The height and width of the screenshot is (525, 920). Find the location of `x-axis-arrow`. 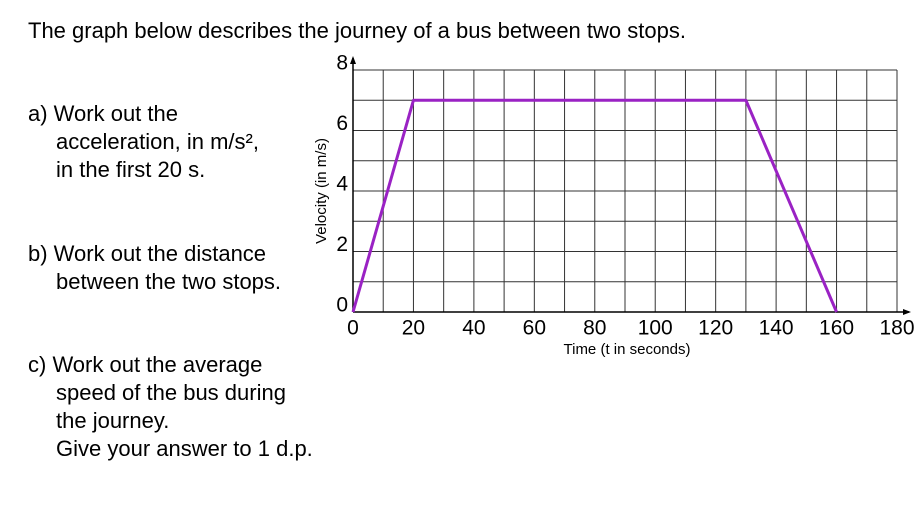

x-axis-arrow is located at coordinates (907, 312).